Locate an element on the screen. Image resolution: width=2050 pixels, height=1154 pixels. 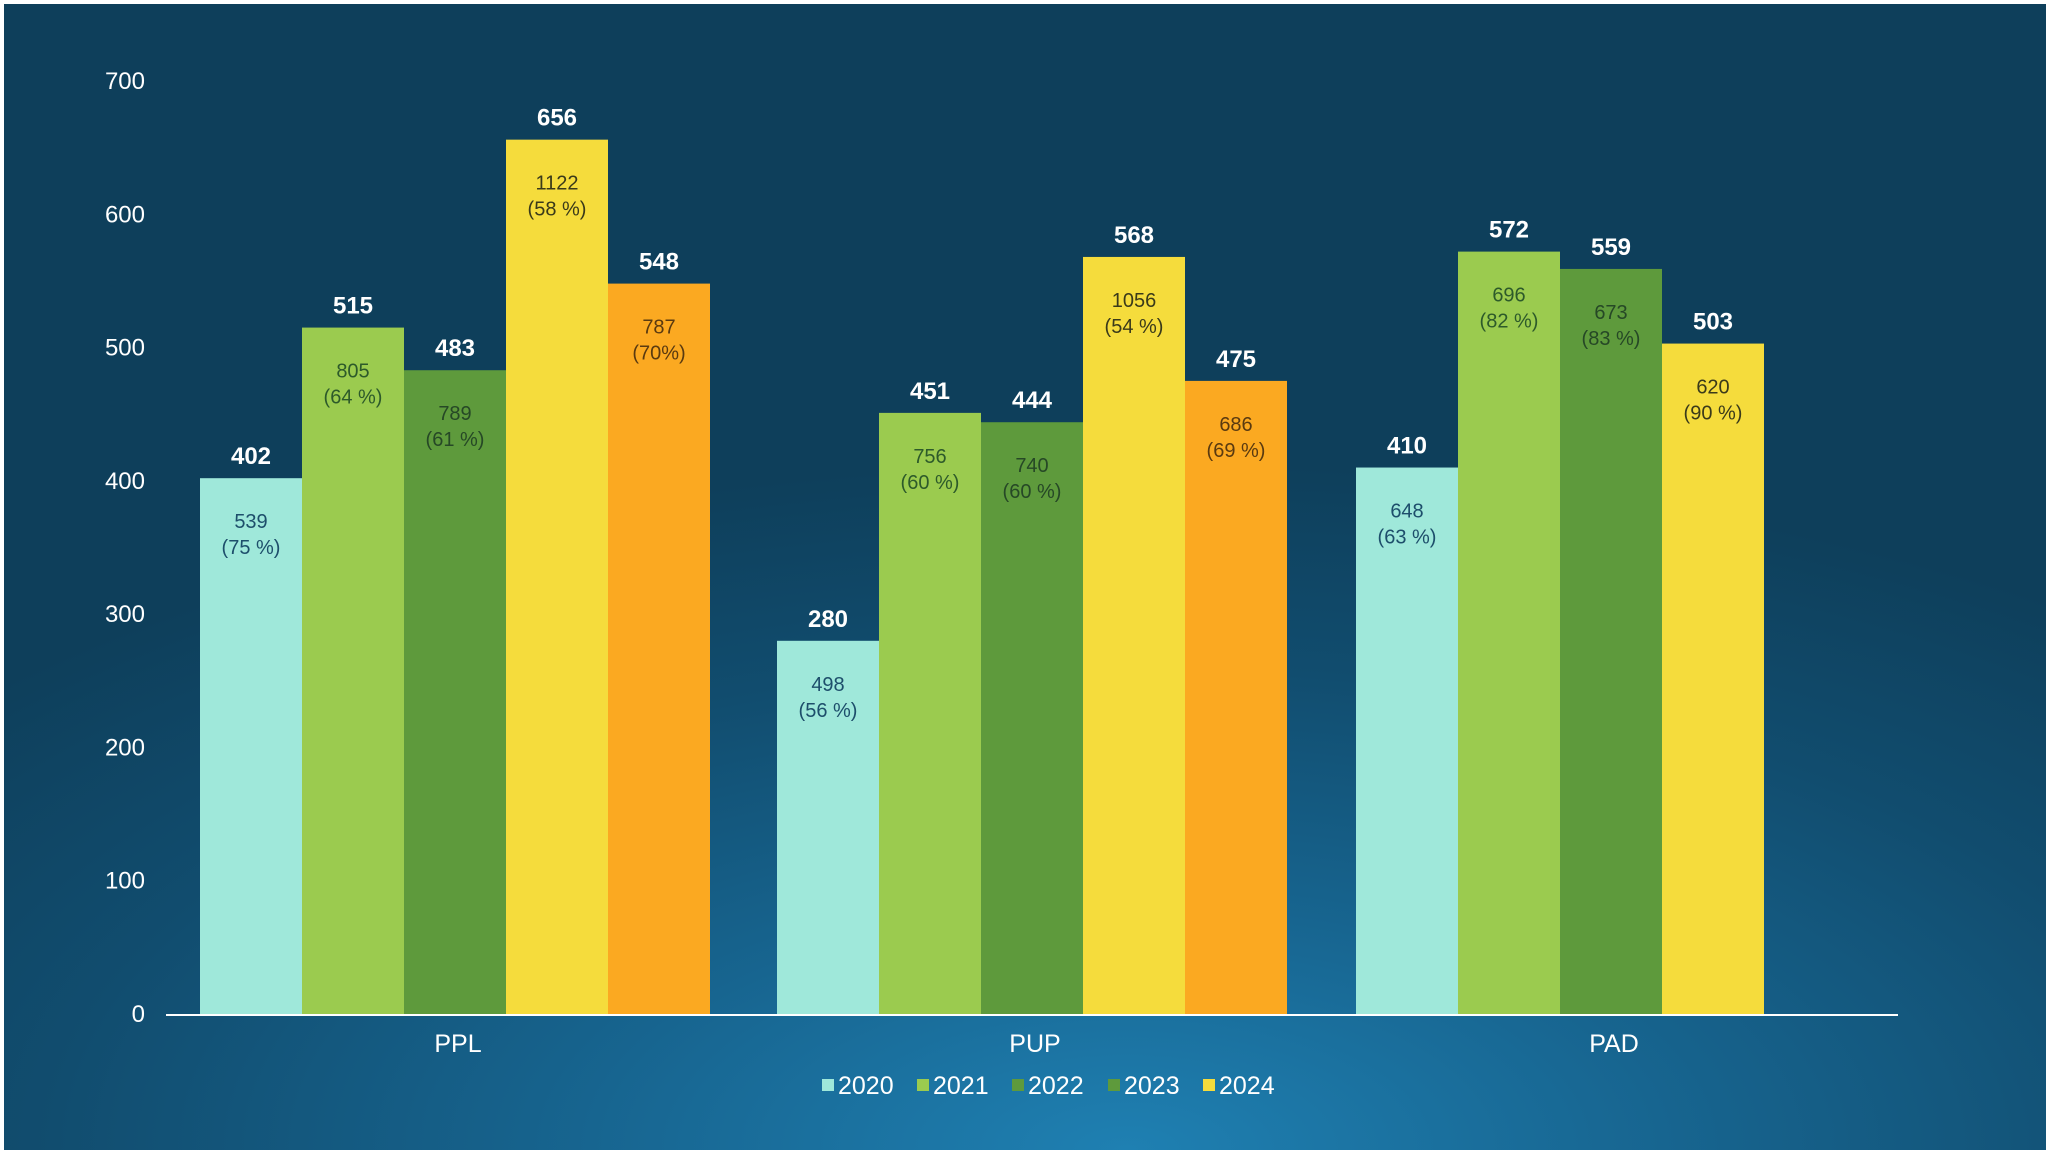
bar-inner-count-label: 740 is located at coordinates (1031, 466).